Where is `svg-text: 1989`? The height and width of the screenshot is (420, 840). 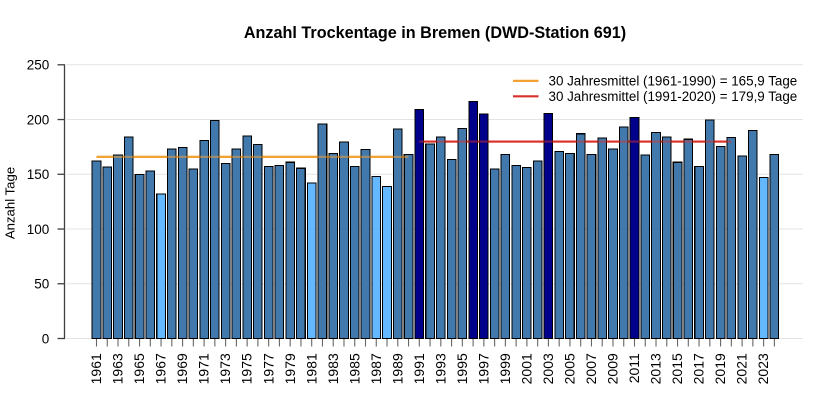
svg-text: 1989 is located at coordinates (397, 368).